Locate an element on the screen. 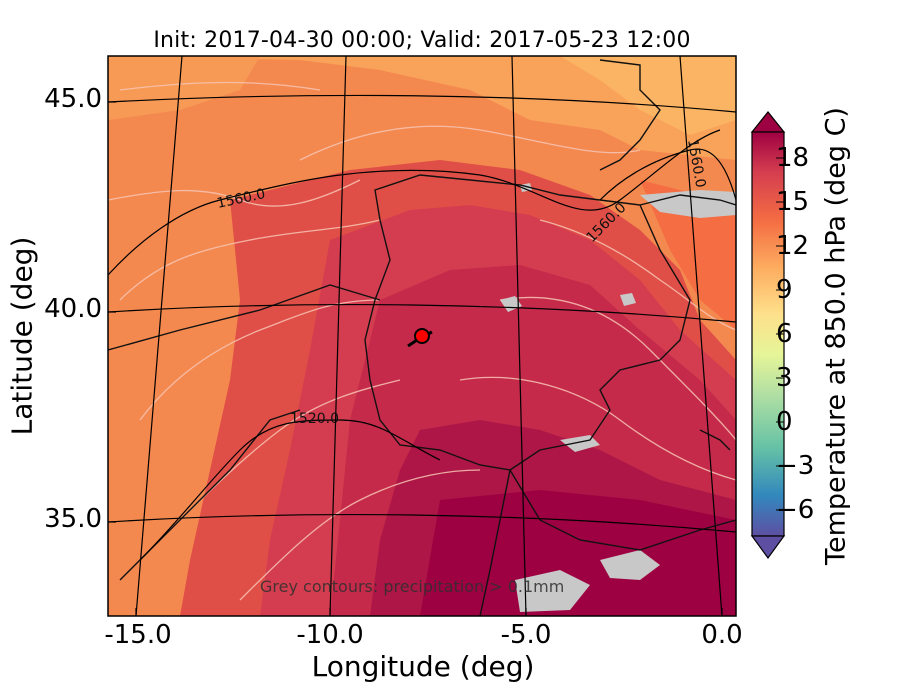 The height and width of the screenshot is (700, 900). y-tick-45: 45.0 is located at coordinates (73, 99).